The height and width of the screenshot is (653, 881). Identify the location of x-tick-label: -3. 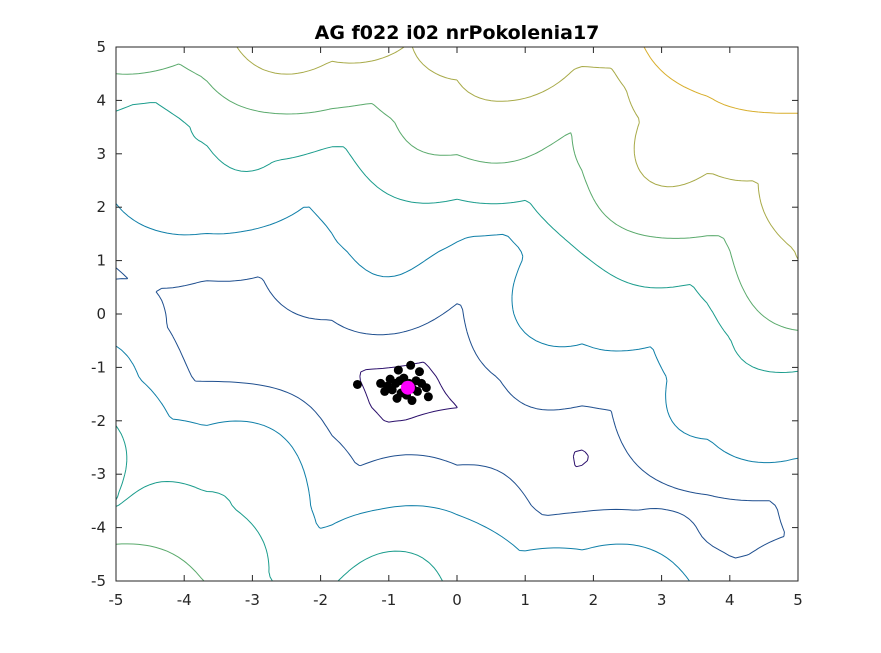
(252, 600).